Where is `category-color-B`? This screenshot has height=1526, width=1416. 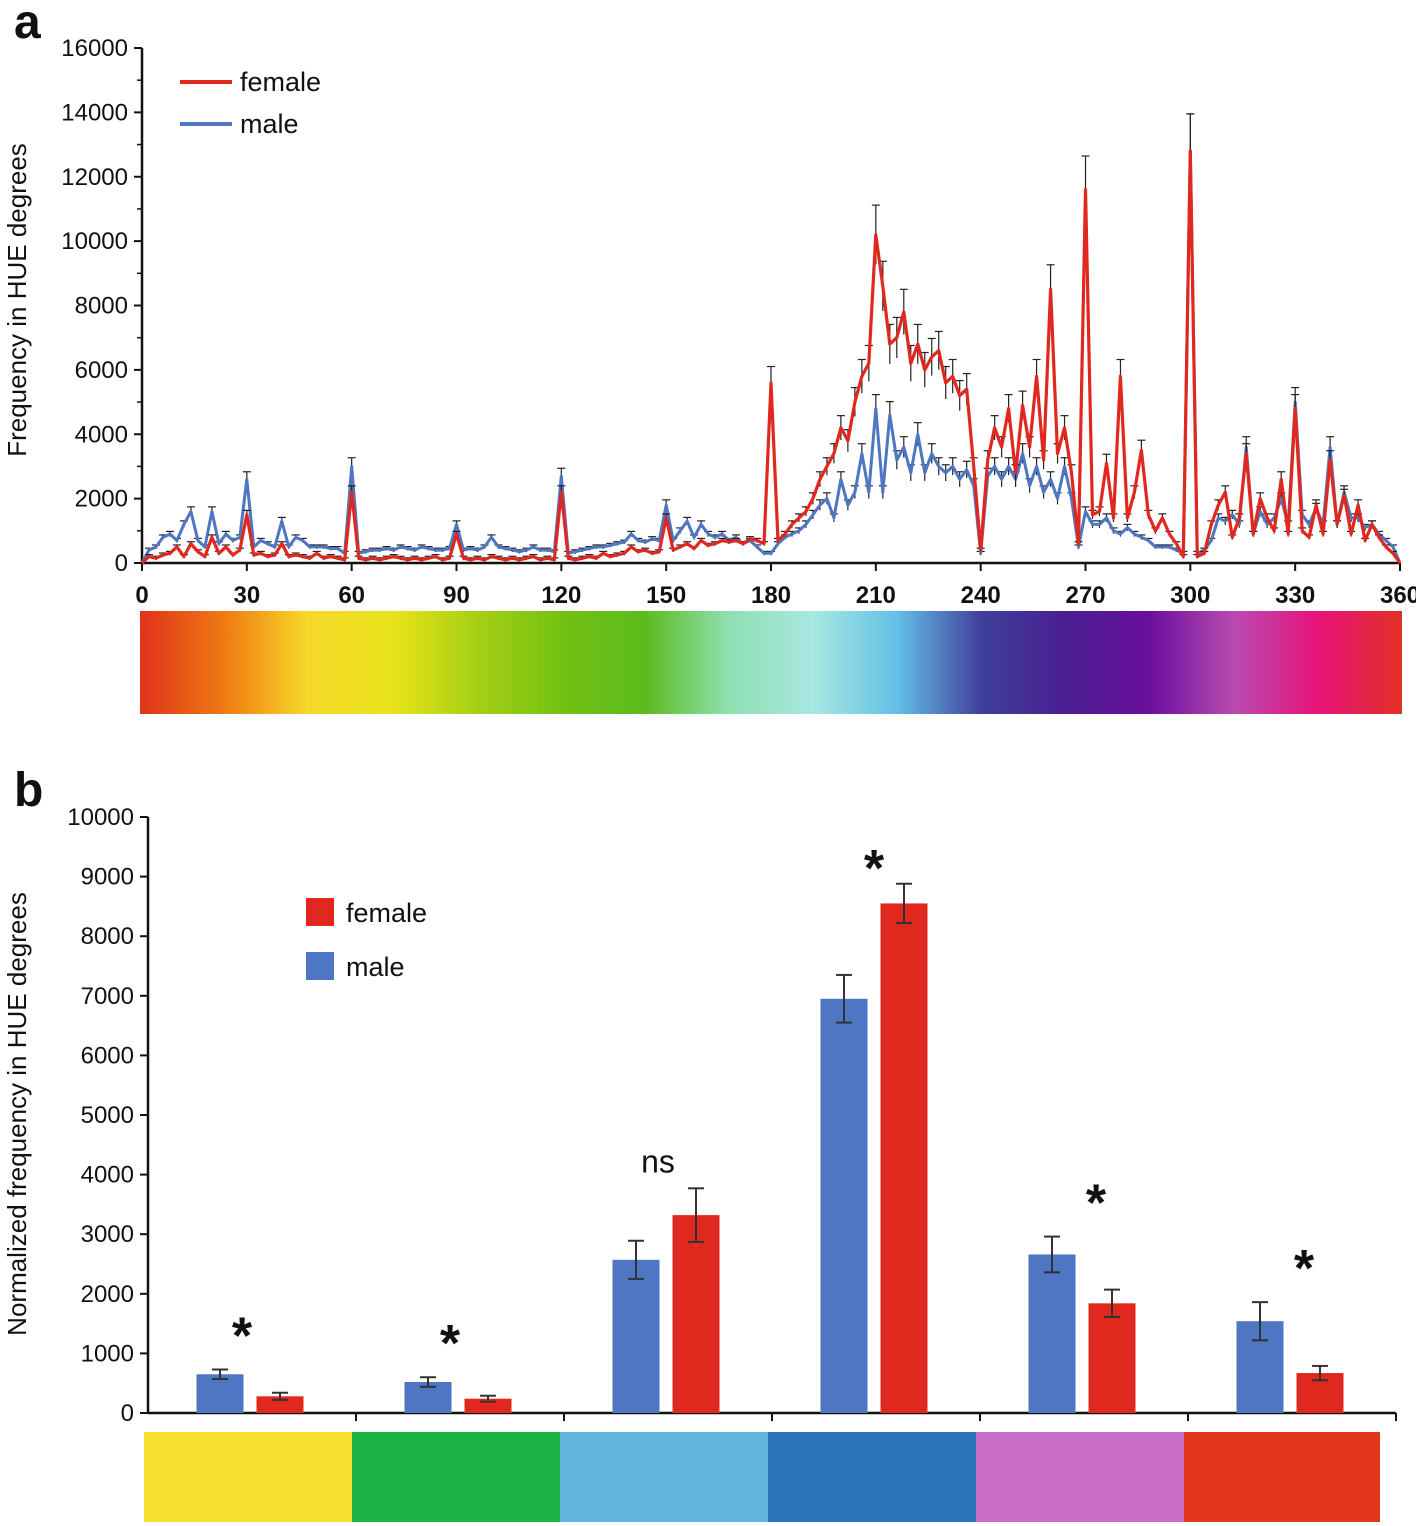 category-color-B is located at coordinates (872, 1477).